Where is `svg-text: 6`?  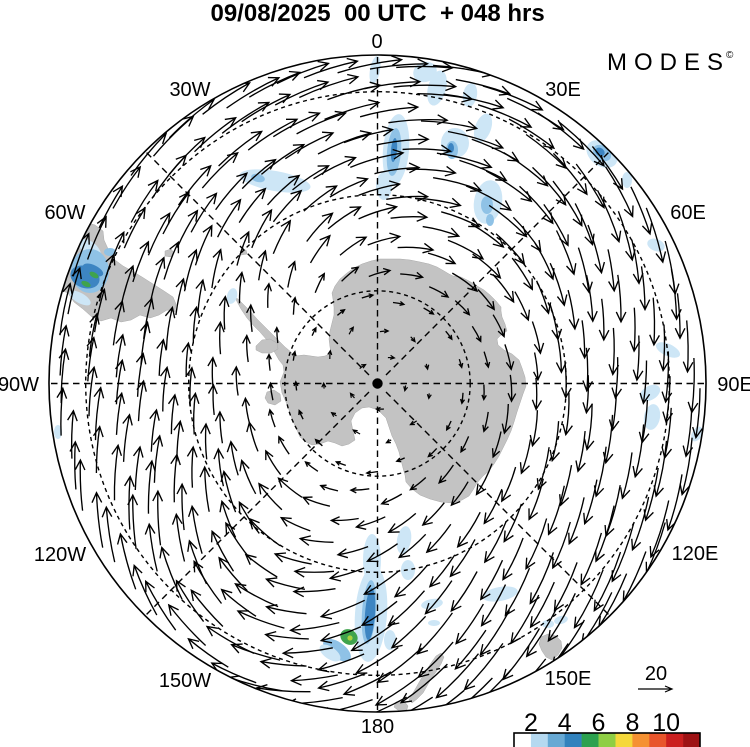 svg-text: 6 is located at coordinates (599, 723).